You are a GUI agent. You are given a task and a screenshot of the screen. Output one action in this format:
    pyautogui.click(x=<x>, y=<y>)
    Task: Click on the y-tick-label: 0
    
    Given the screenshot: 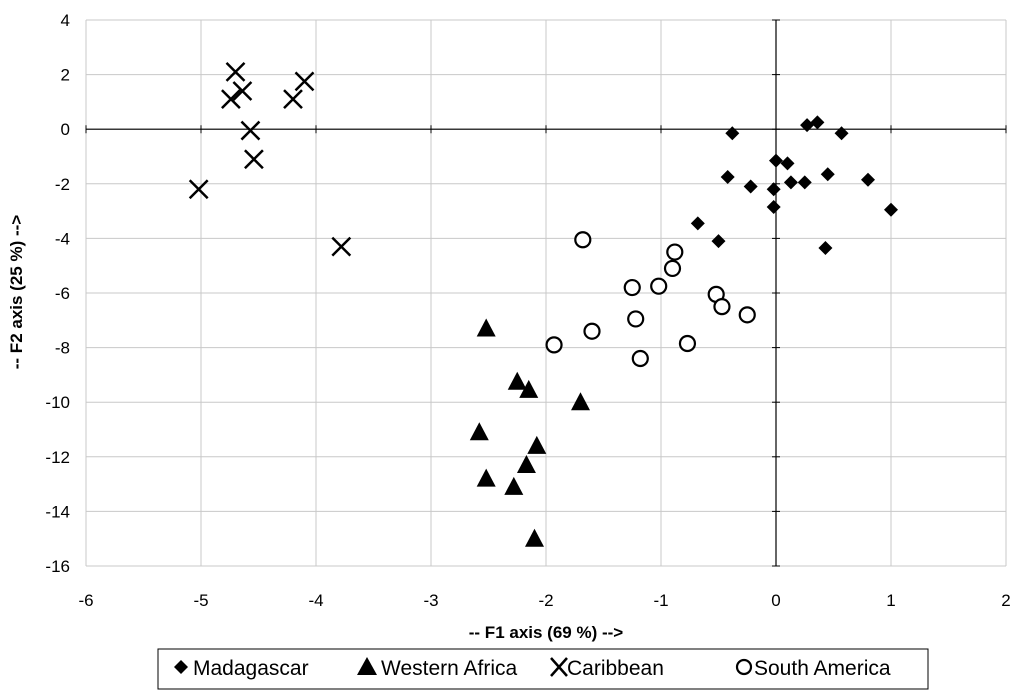 What is the action you would take?
    pyautogui.click(x=65, y=129)
    